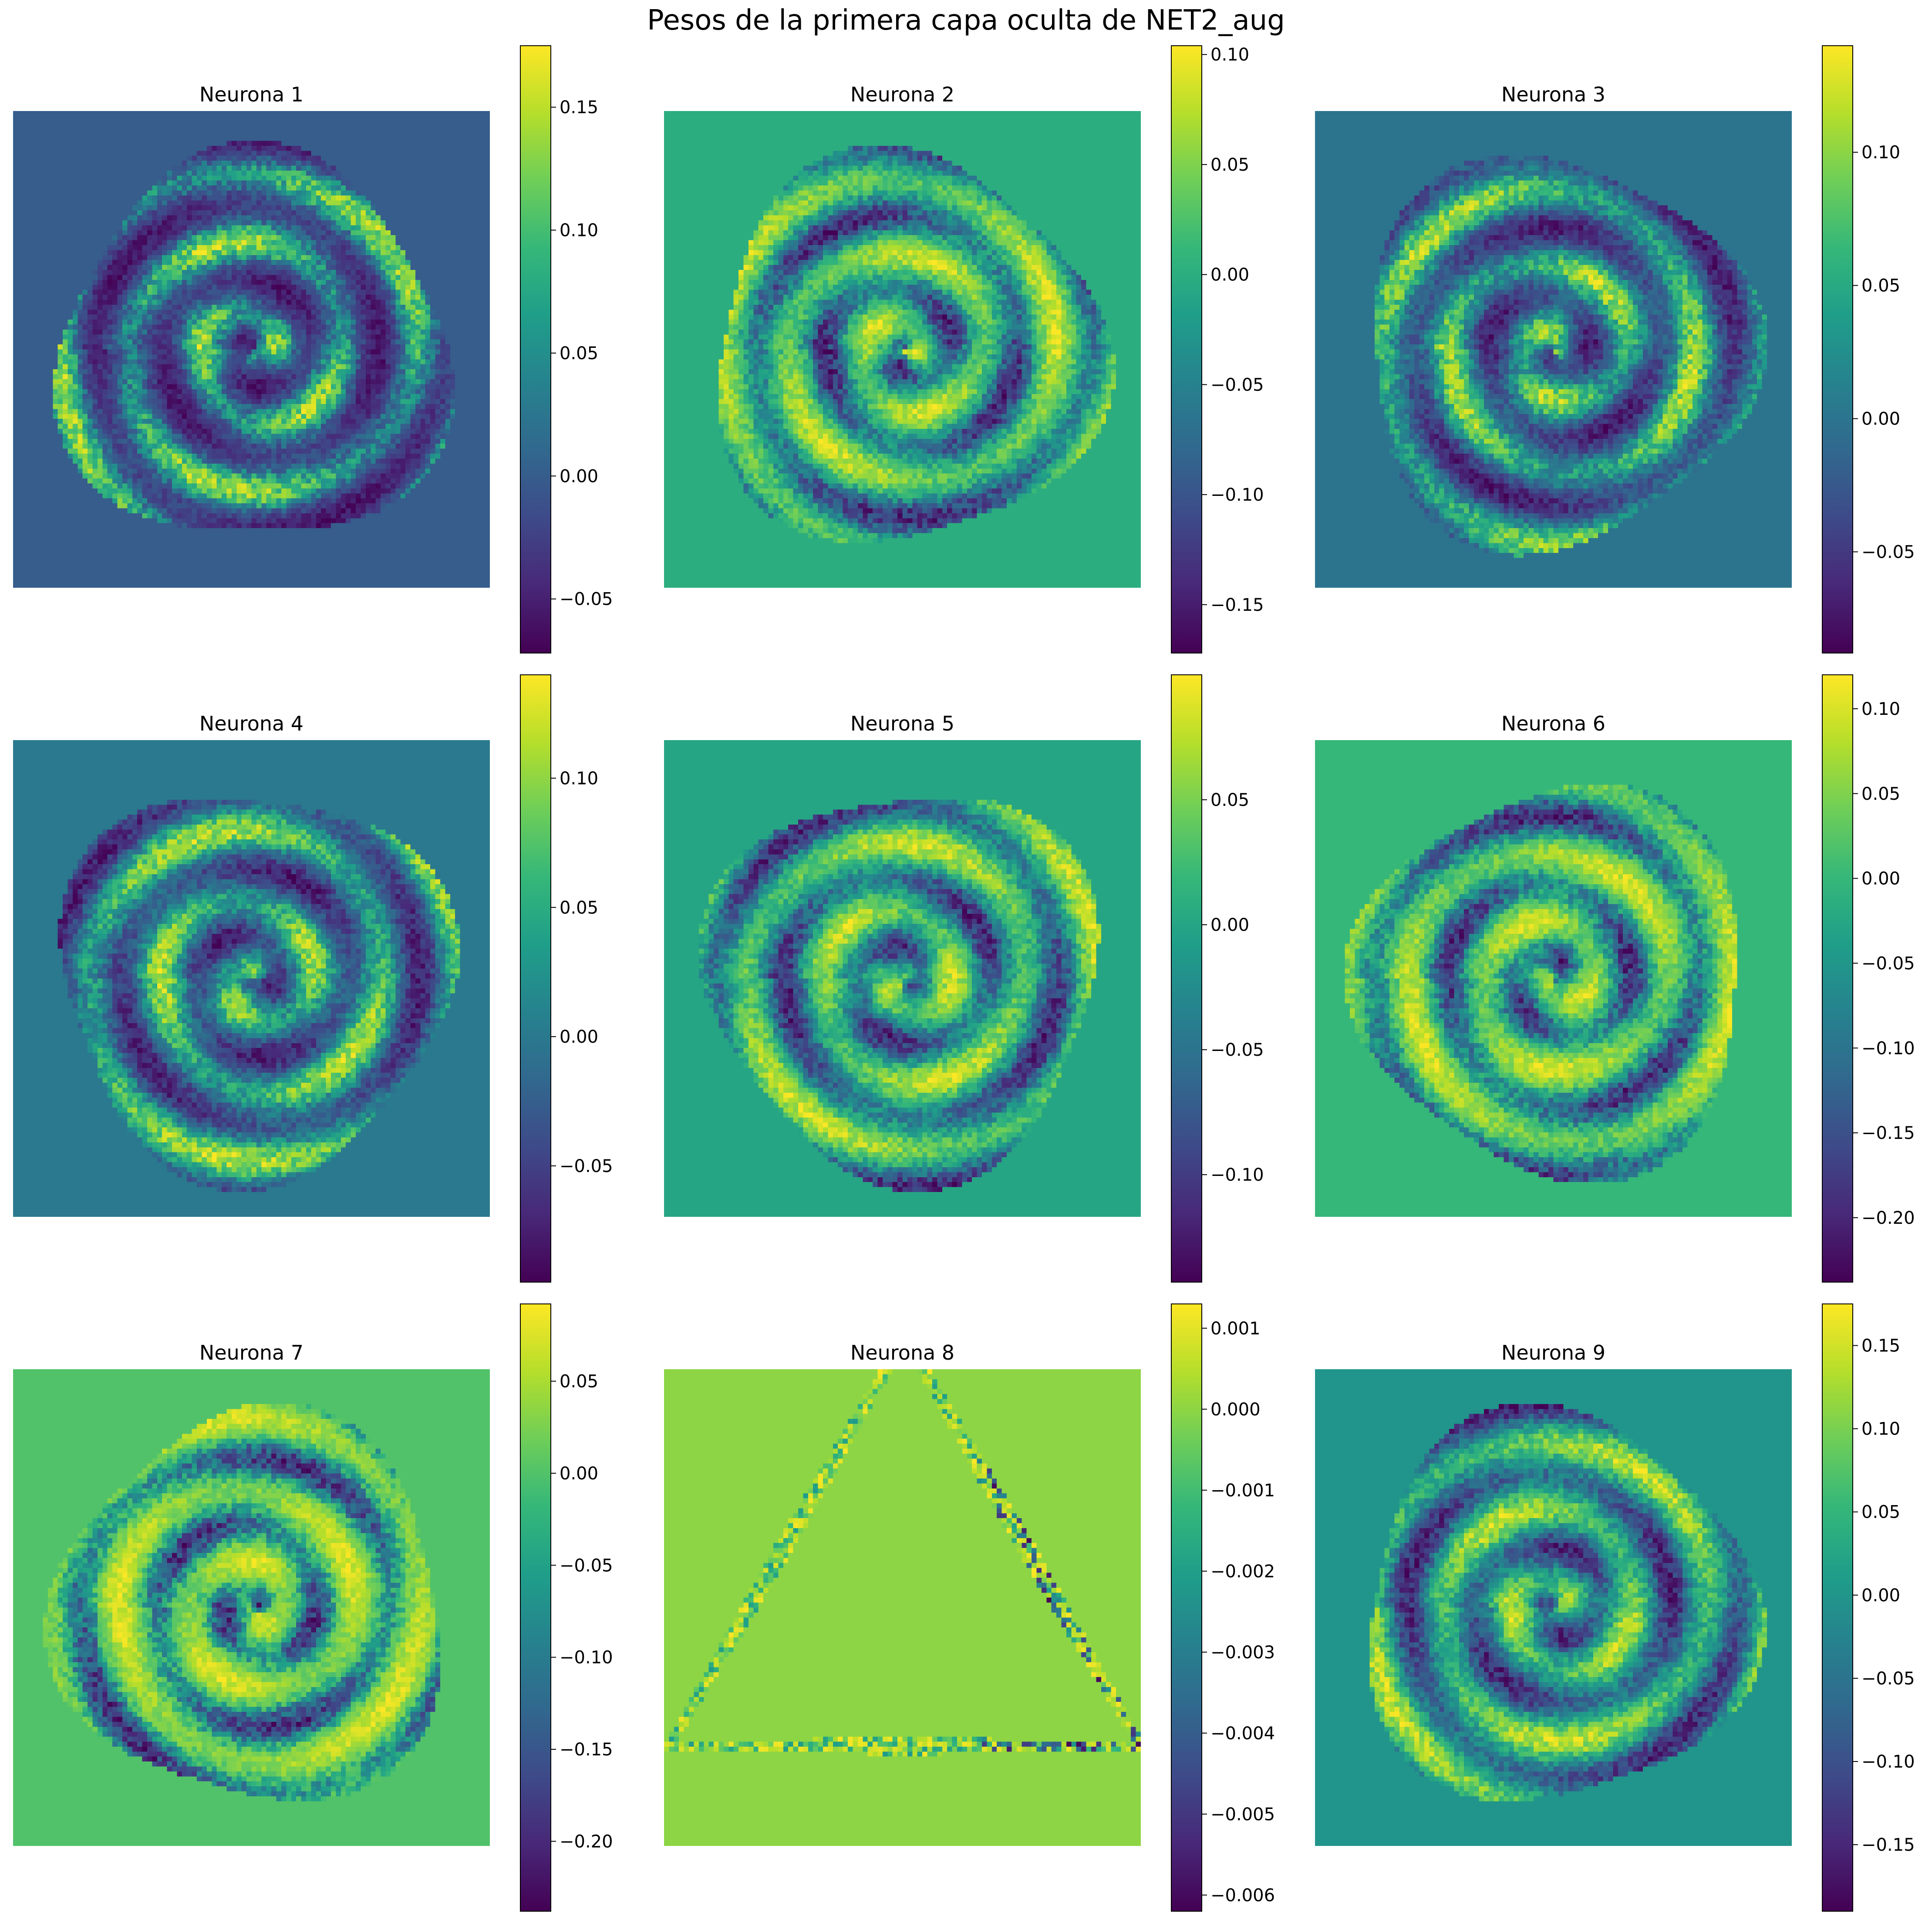 This screenshot has width=1932, height=1923. I want to click on panel-title: Neurona 3, so click(1553, 94).